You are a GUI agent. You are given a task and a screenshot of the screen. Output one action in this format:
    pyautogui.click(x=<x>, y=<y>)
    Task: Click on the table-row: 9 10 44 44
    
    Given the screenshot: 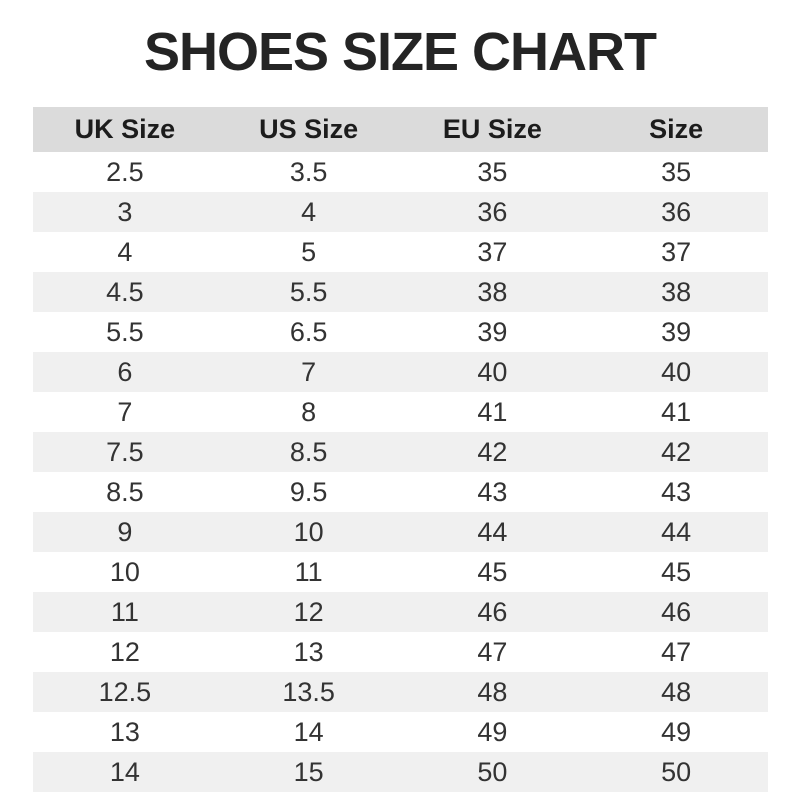 What is the action you would take?
    pyautogui.click(x=400, y=532)
    